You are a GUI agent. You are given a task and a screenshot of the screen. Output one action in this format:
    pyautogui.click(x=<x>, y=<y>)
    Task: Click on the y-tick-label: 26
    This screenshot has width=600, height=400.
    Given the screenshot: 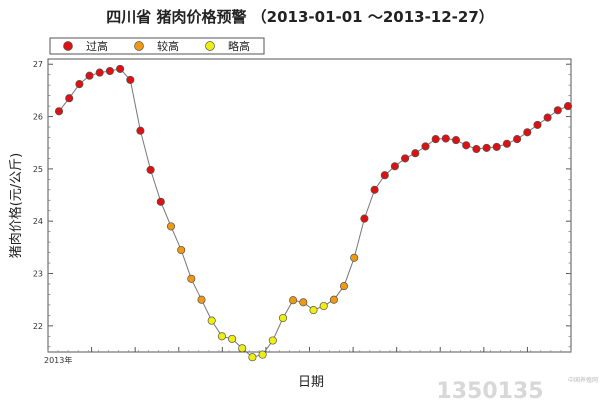 What is the action you would take?
    pyautogui.click(x=38, y=117)
    